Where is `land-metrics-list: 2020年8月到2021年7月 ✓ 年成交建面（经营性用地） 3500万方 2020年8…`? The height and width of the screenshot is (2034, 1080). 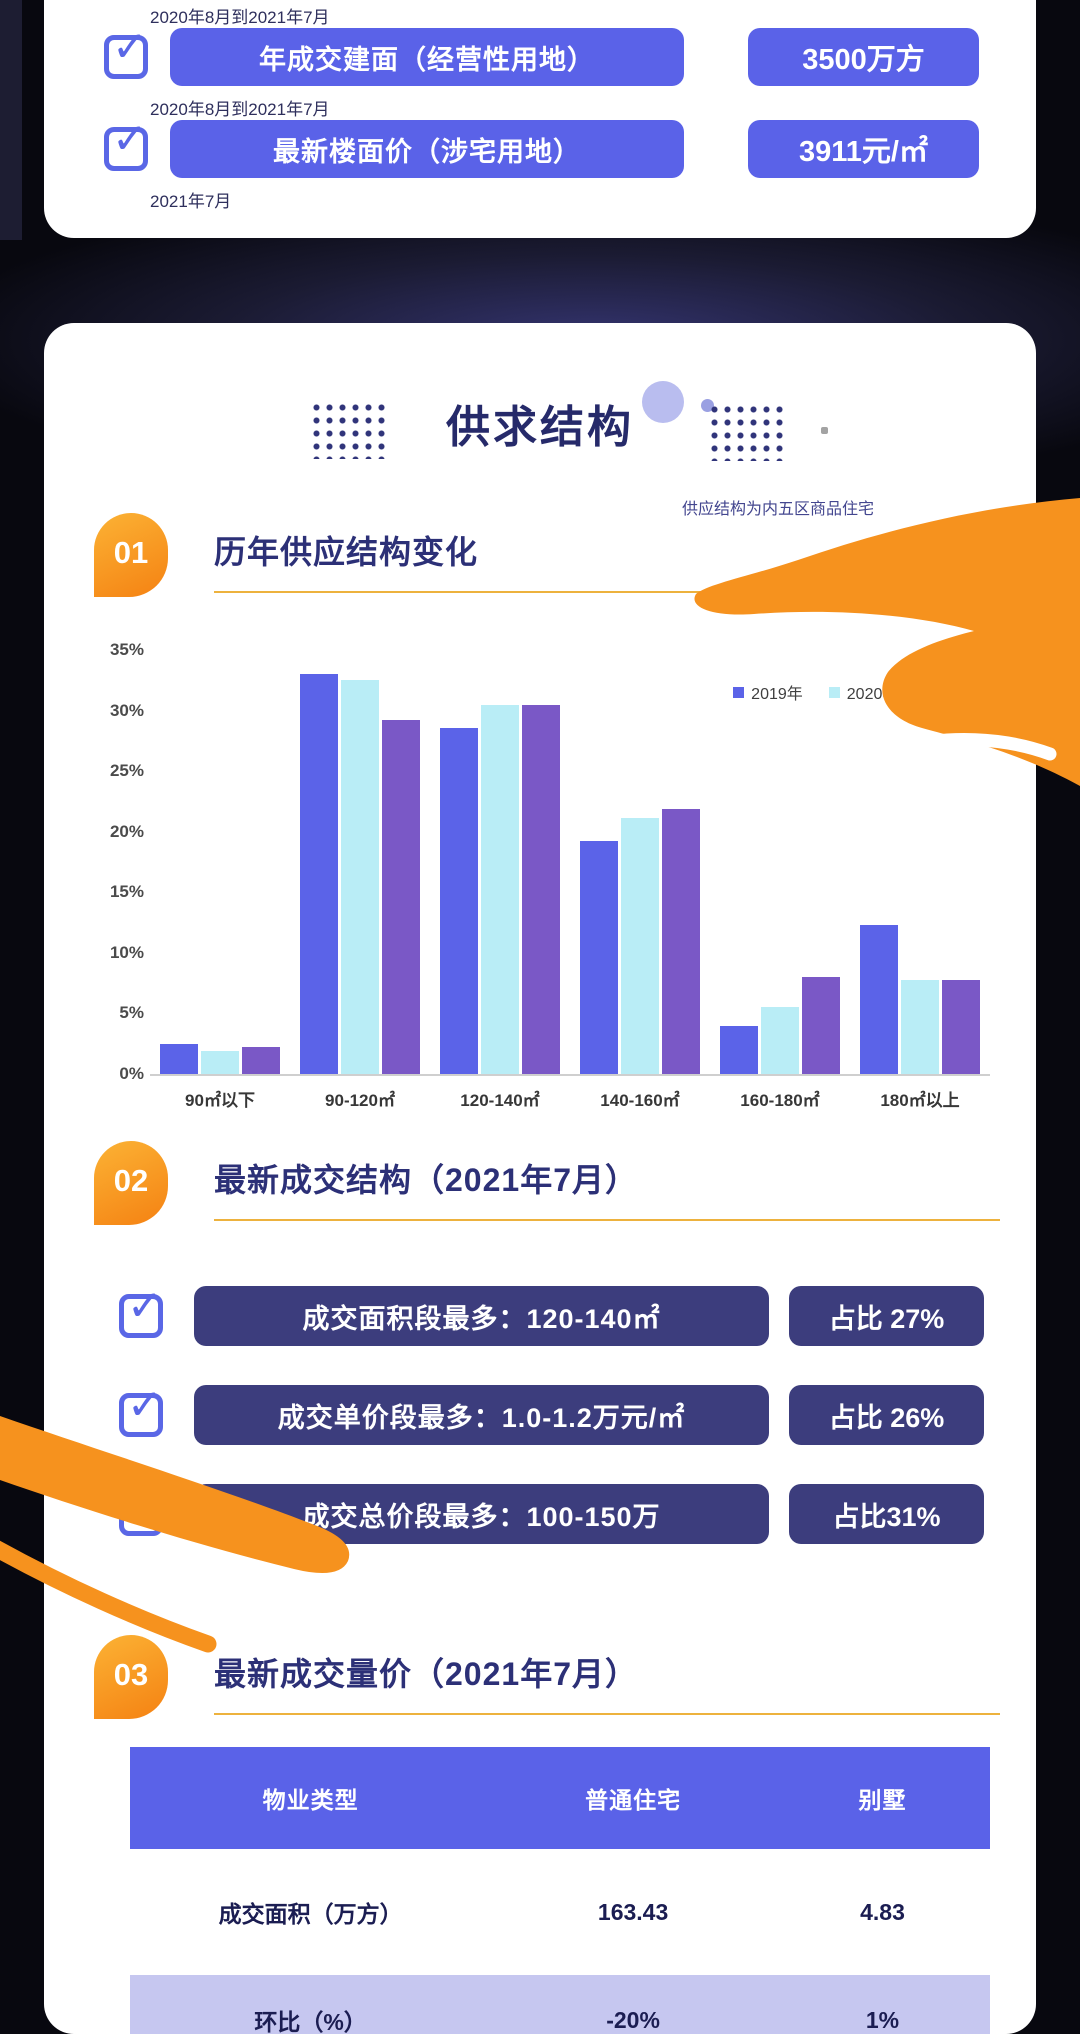
land-metrics-list: 2020年8月到2021年7月 ✓ 年成交建面（经营性用地） 3500万方 2020年8… is located at coordinates (540, 105).